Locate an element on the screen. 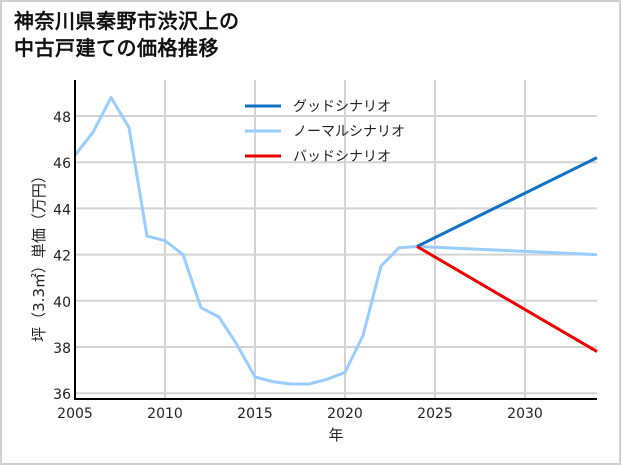 The image size is (621, 465). y-tick-label: 40 is located at coordinates (62, 303).